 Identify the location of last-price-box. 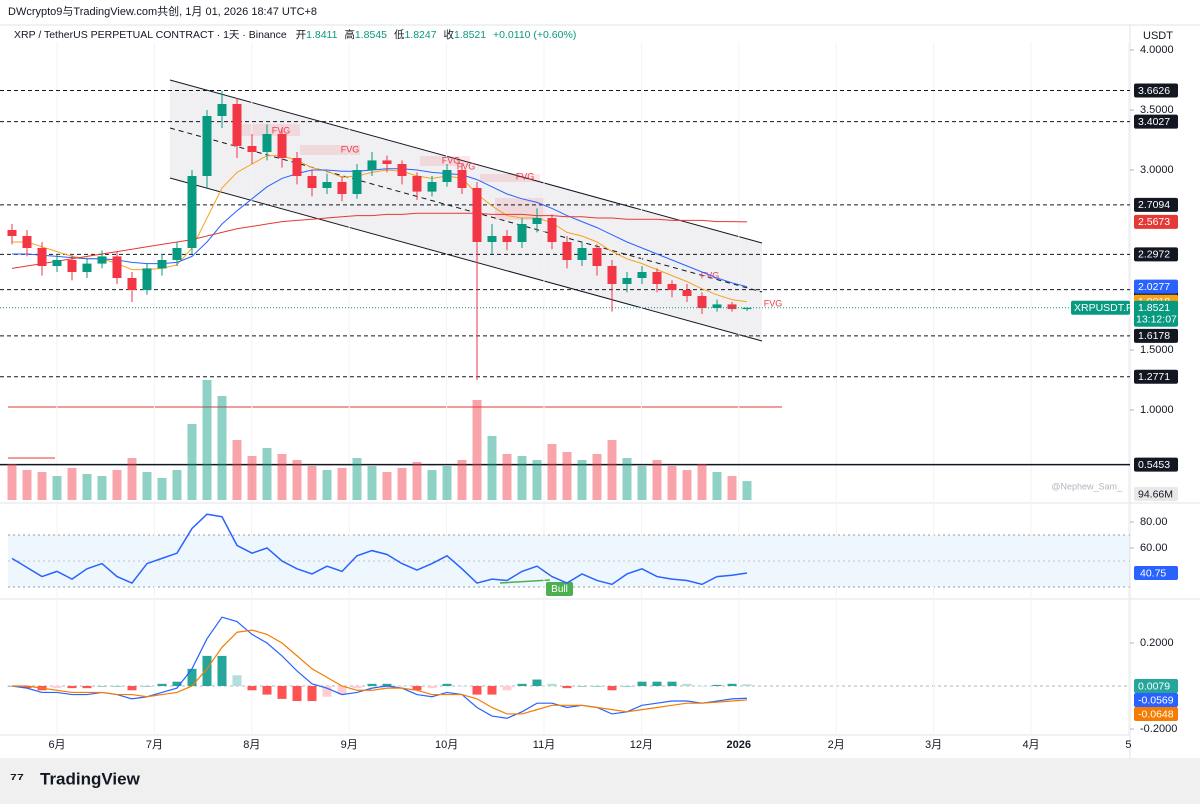
(1156, 313).